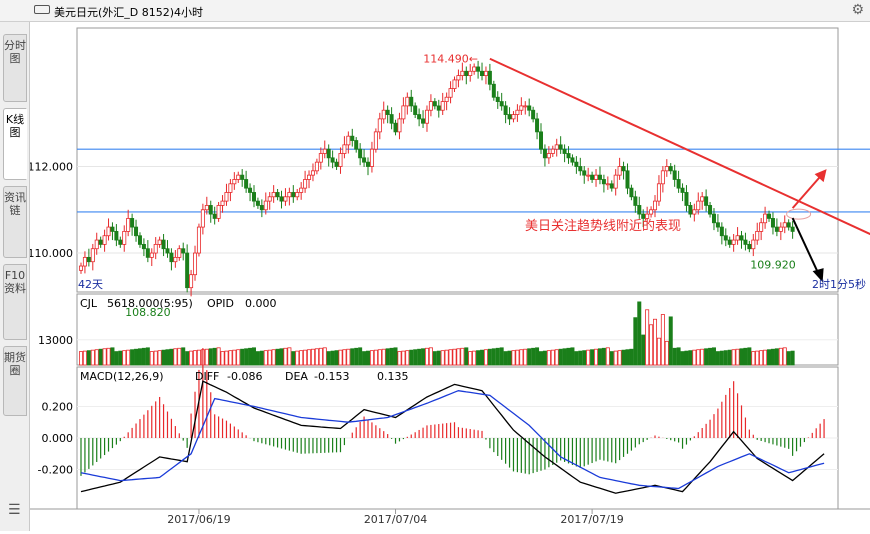 This screenshot has height=534, width=870. I want to click on tab-news: 资讯链, so click(15, 222).